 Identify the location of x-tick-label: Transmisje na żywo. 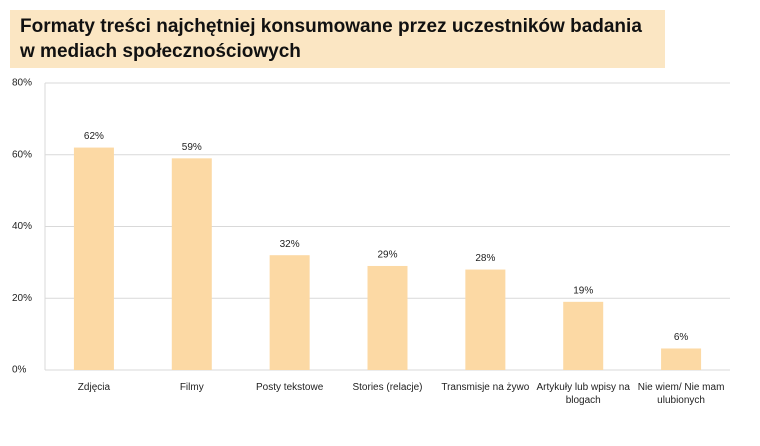
(485, 387).